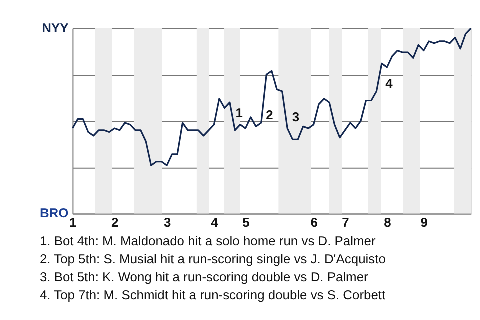 The height and width of the screenshot is (320, 480). Describe the element at coordinates (239, 113) in the screenshot. I see `annotation: 1` at that location.